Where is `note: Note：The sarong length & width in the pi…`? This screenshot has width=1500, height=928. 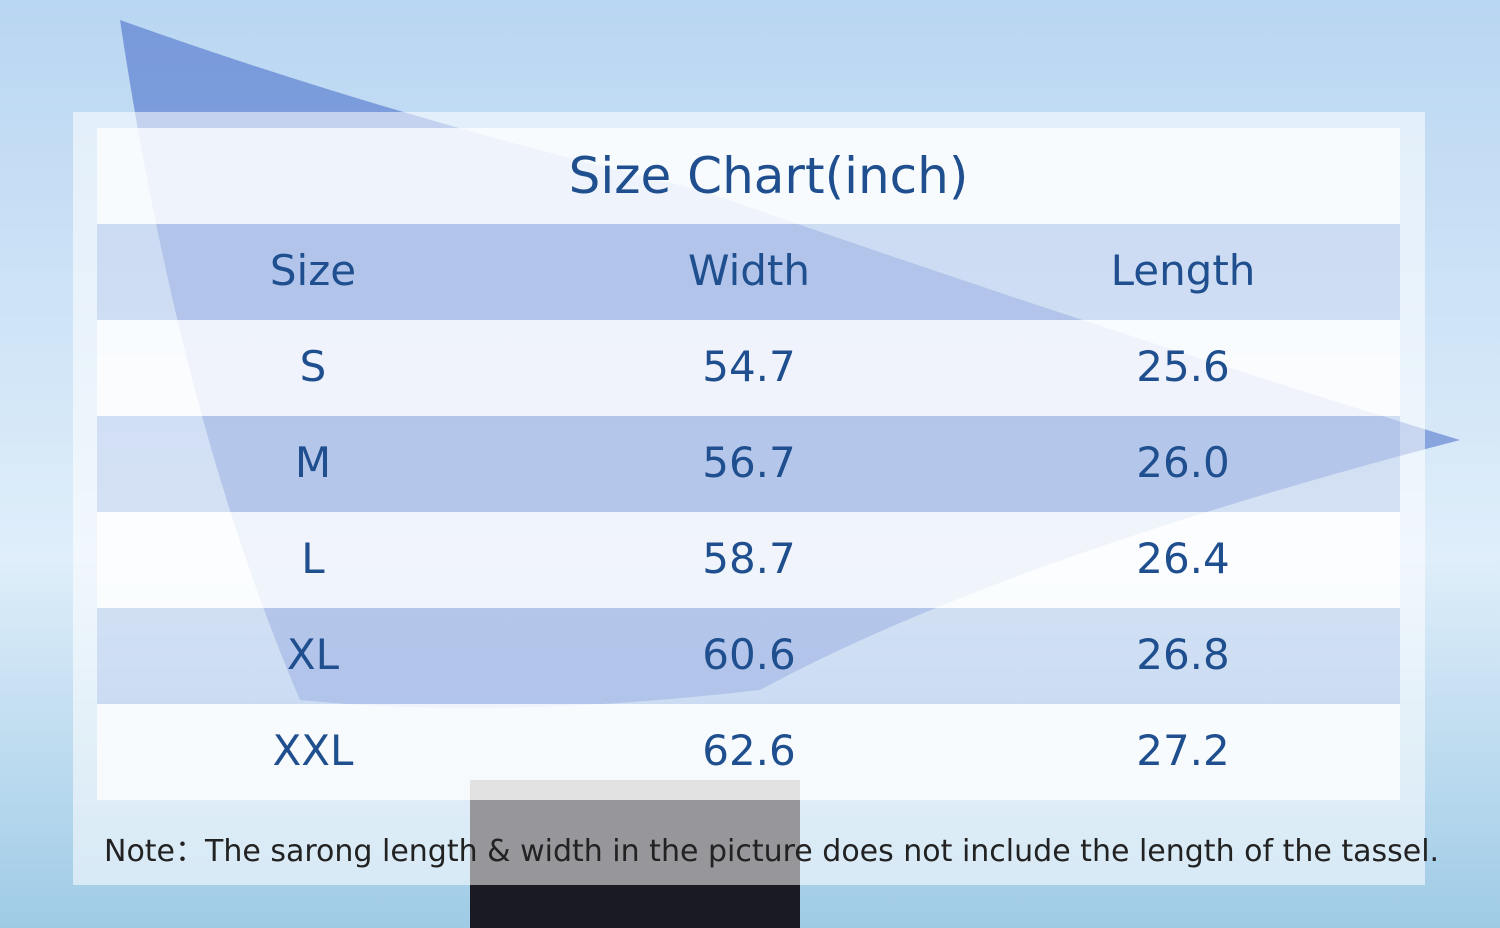 note: Note：The sarong length & width in the pi… is located at coordinates (772, 851).